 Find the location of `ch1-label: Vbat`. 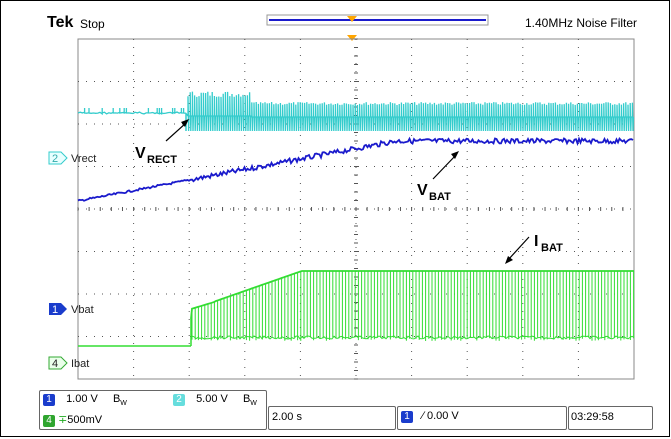

ch1-label: Vbat is located at coordinates (82, 310).